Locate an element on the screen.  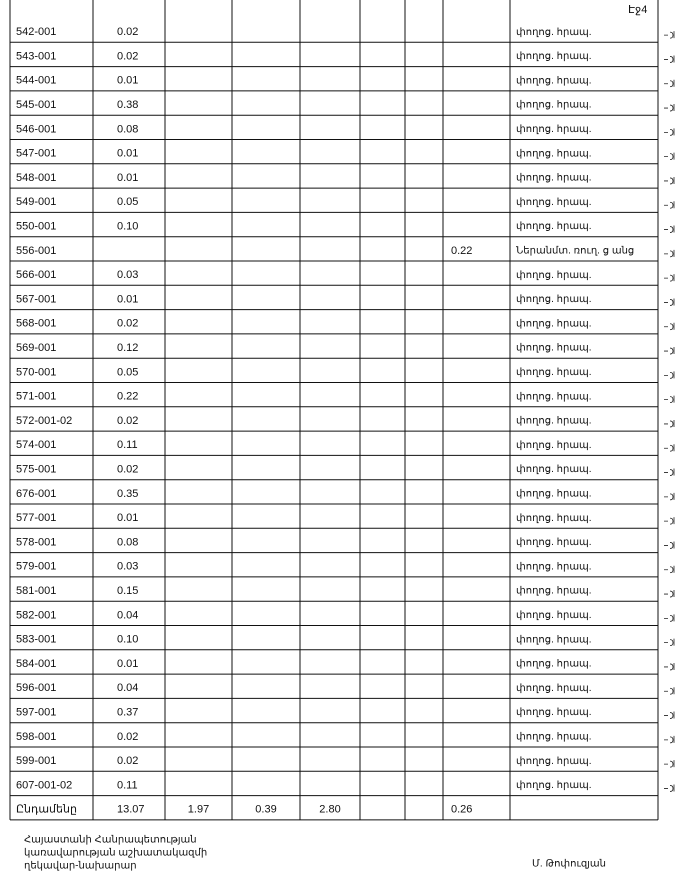
row-value: 0.35 is located at coordinates (127, 494).